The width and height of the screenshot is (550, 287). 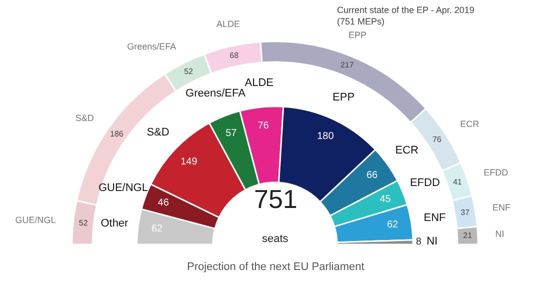 I want to click on category-label: NI, so click(x=499, y=234).